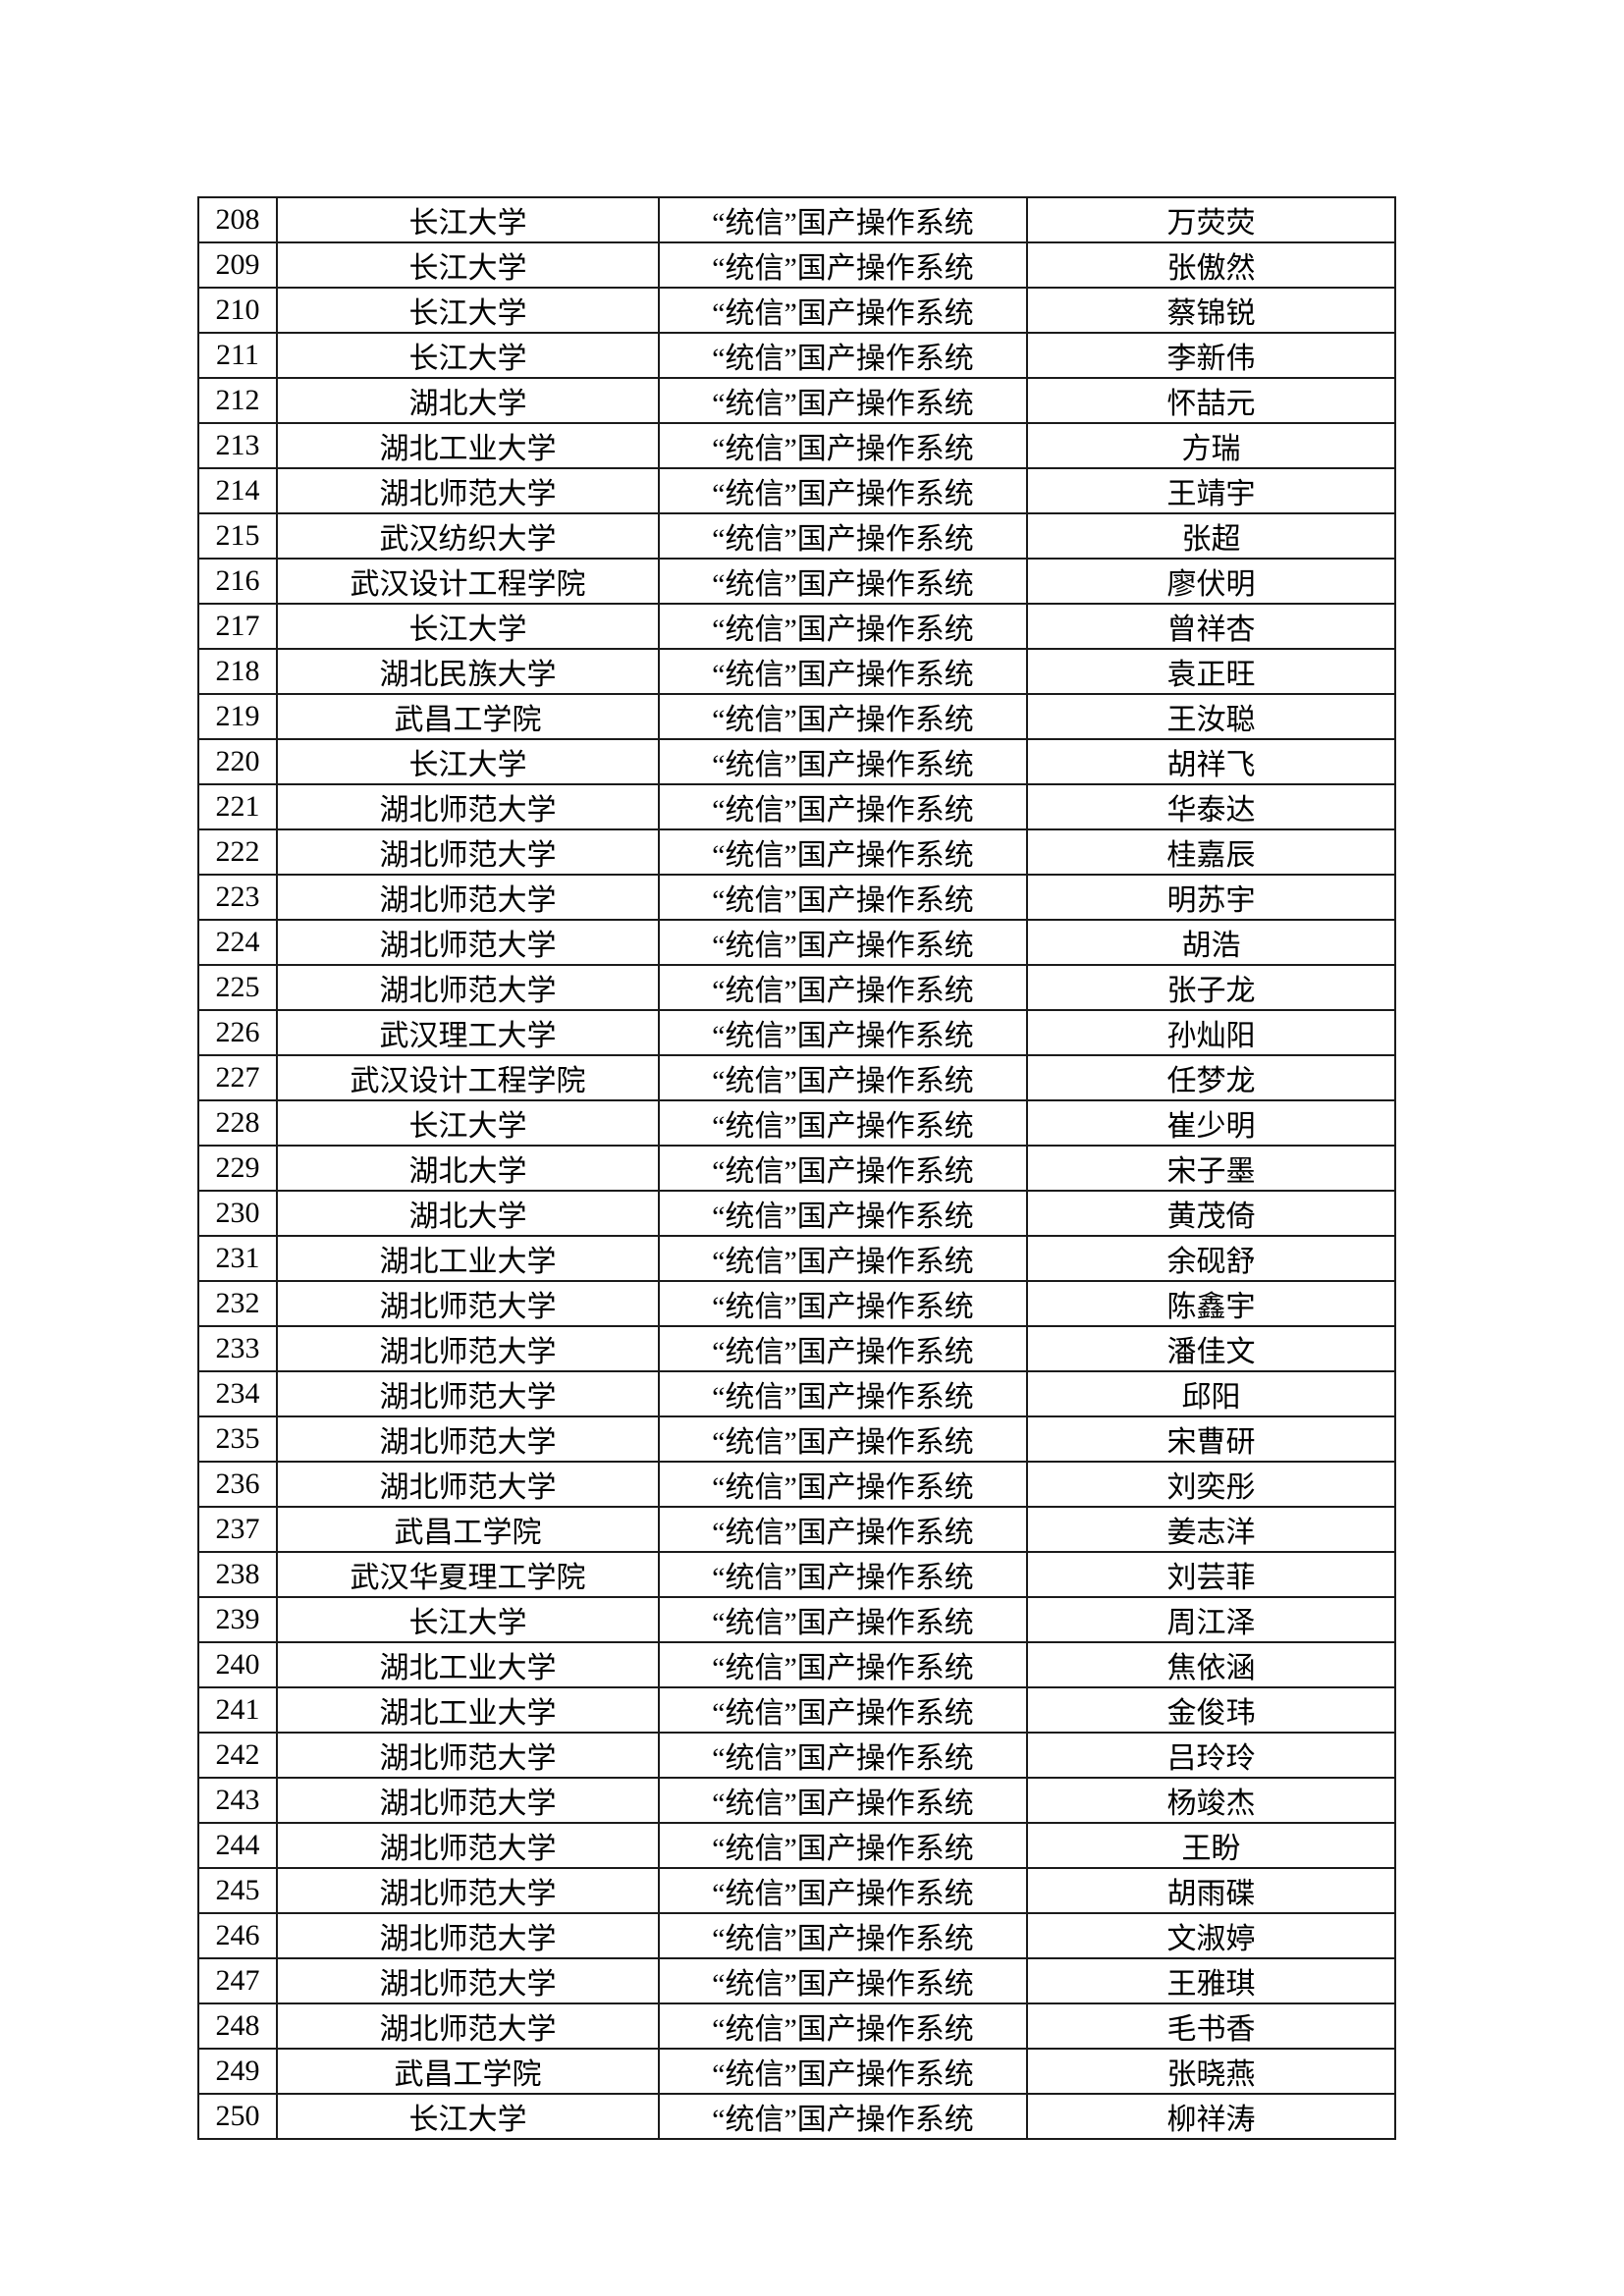  I want to click on row-name: 周江泽, so click(1211, 1619).